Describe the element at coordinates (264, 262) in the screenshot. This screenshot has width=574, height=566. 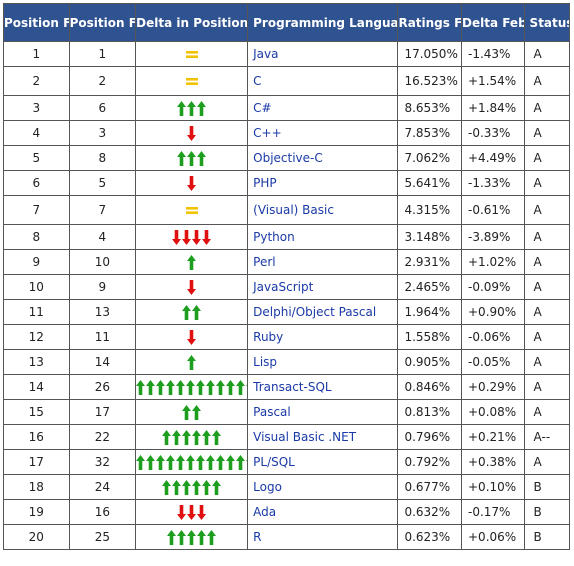
I see `language-link: Perl` at that location.